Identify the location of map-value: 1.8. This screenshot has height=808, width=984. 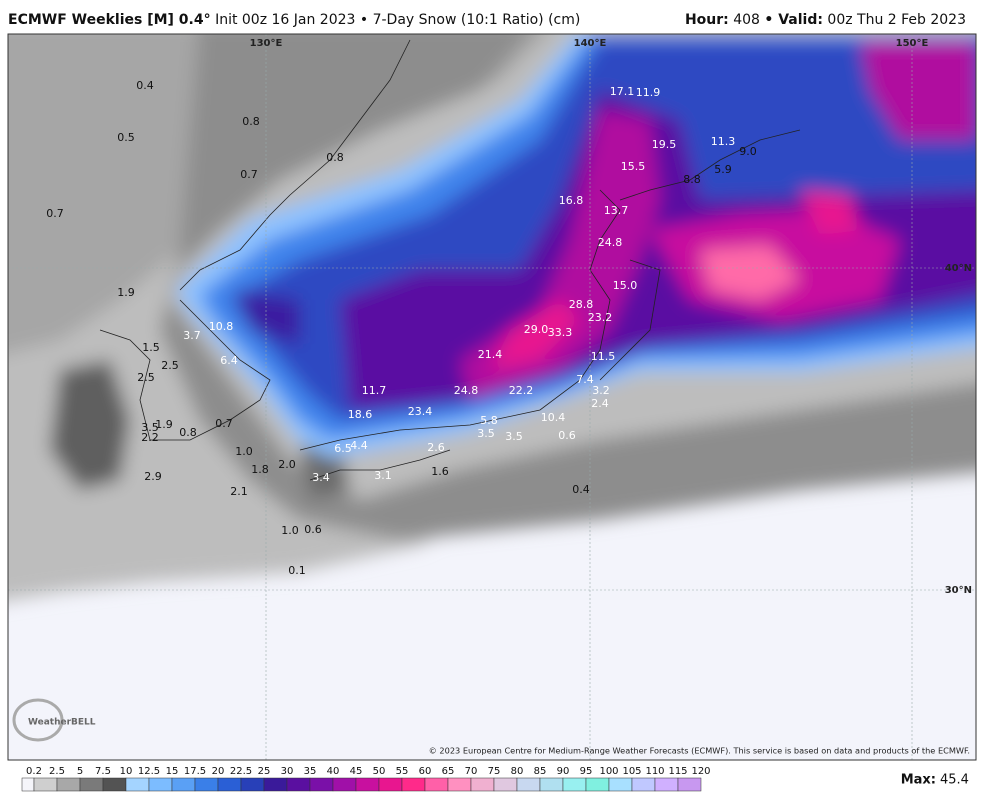
(260, 469).